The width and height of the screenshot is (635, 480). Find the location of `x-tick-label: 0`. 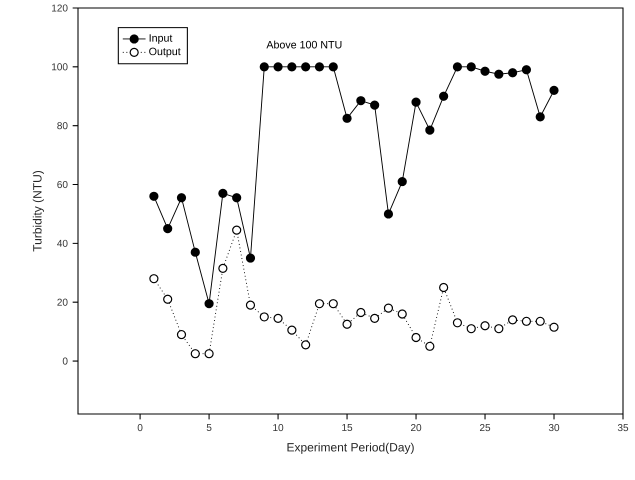

x-tick-label: 0 is located at coordinates (140, 428).